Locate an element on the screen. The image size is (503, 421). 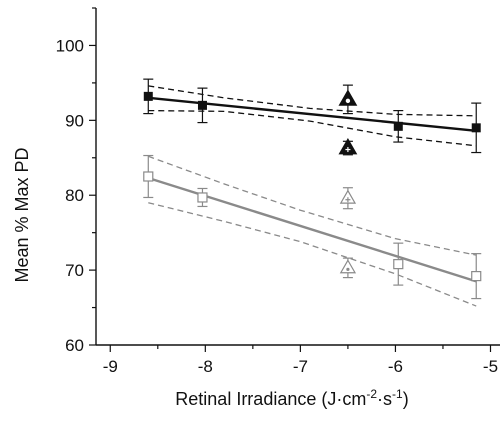
x-tick-label: -7 is located at coordinates (300, 366).